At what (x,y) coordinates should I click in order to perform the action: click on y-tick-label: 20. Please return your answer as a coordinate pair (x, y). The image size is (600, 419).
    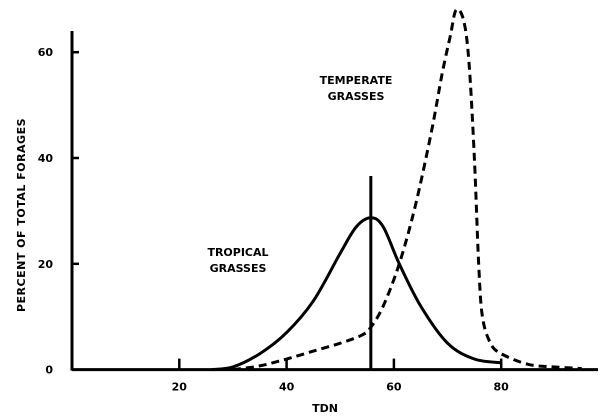
    Looking at the image, I should click on (46, 264).